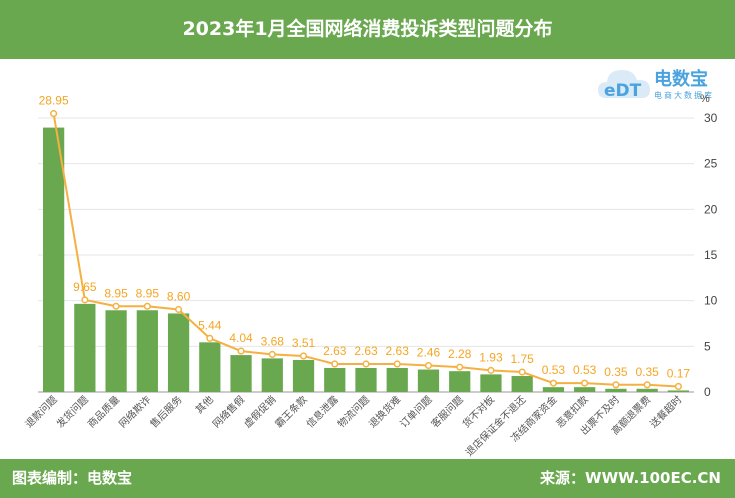  I want to click on data-label: 28.95, so click(54, 101).